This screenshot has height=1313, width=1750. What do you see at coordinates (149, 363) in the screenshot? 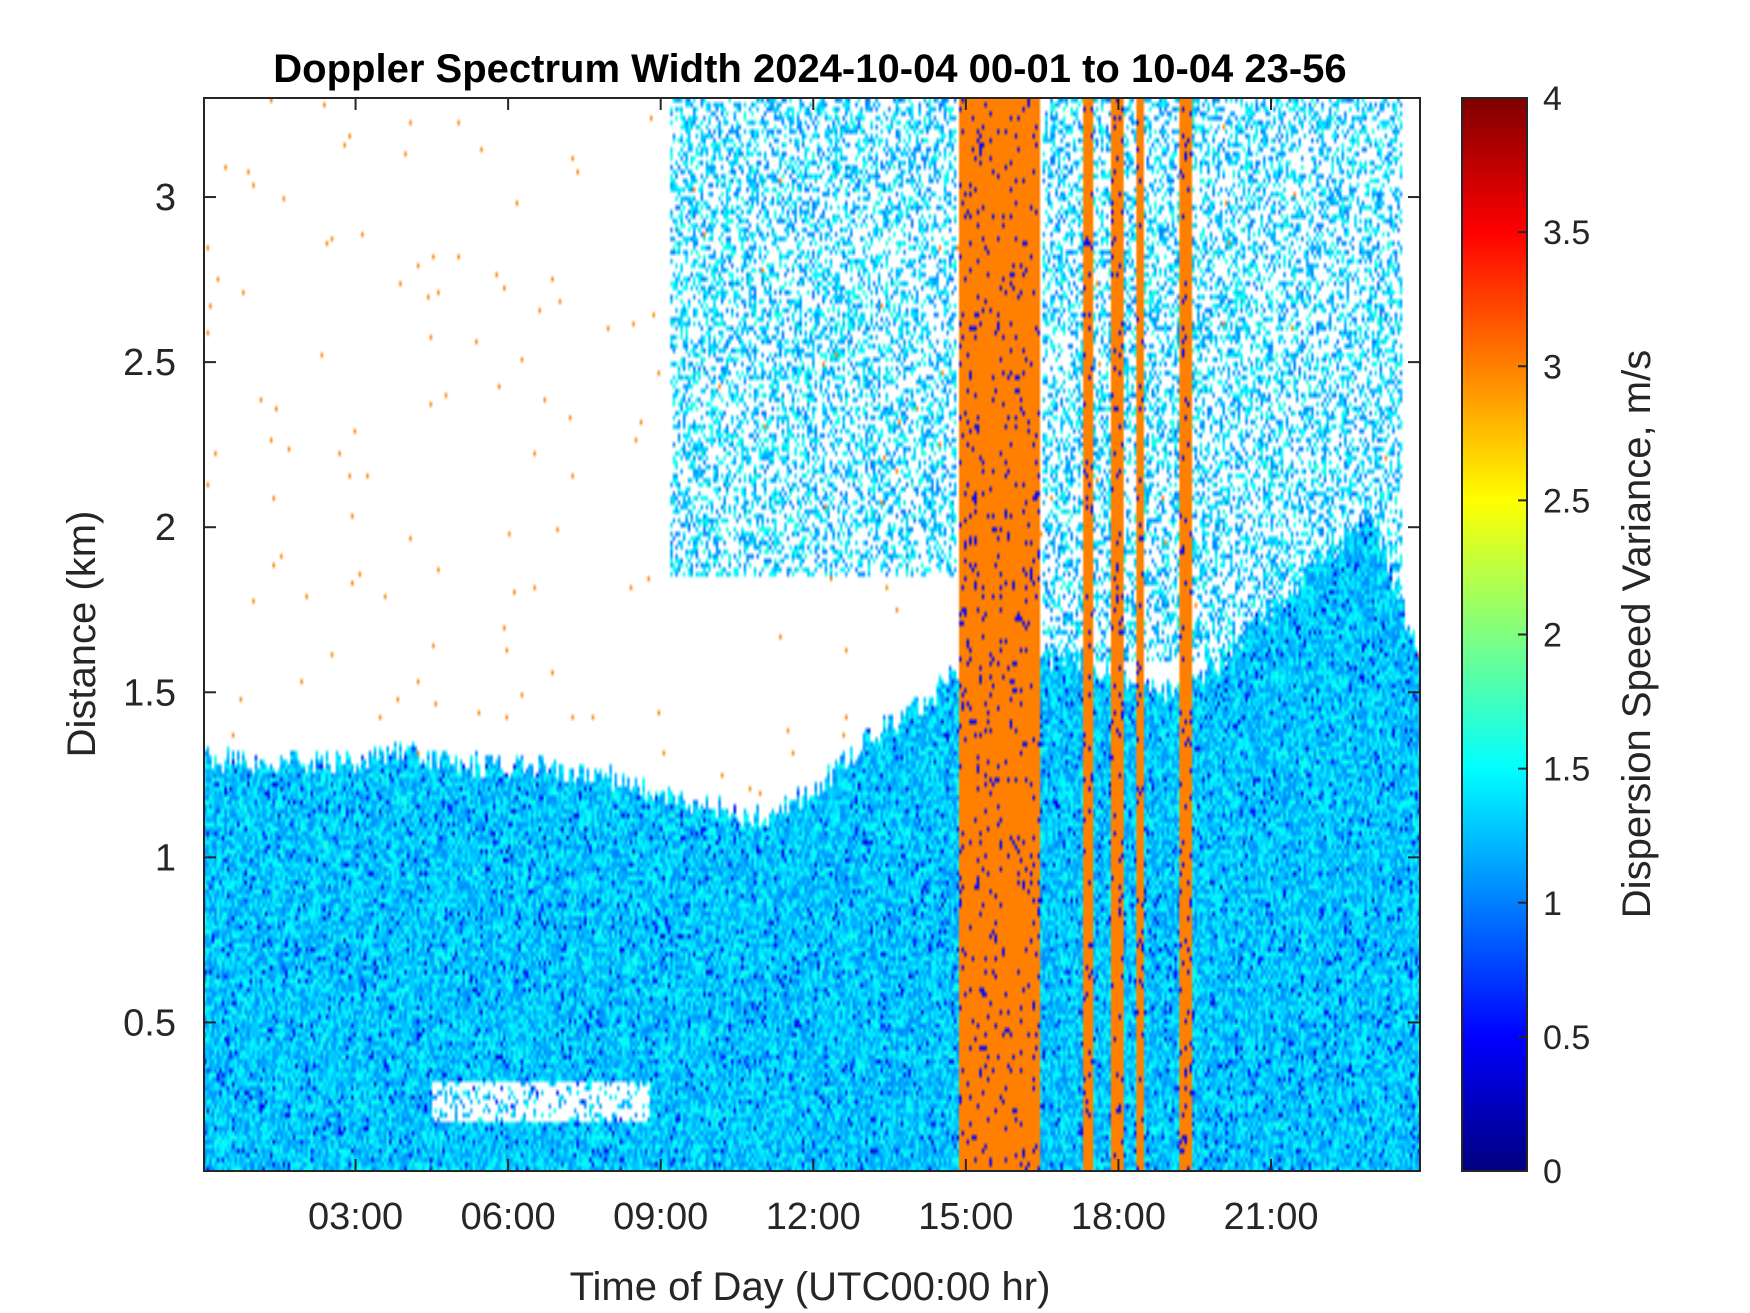
I see `y-tick-label: 2.5` at bounding box center [149, 363].